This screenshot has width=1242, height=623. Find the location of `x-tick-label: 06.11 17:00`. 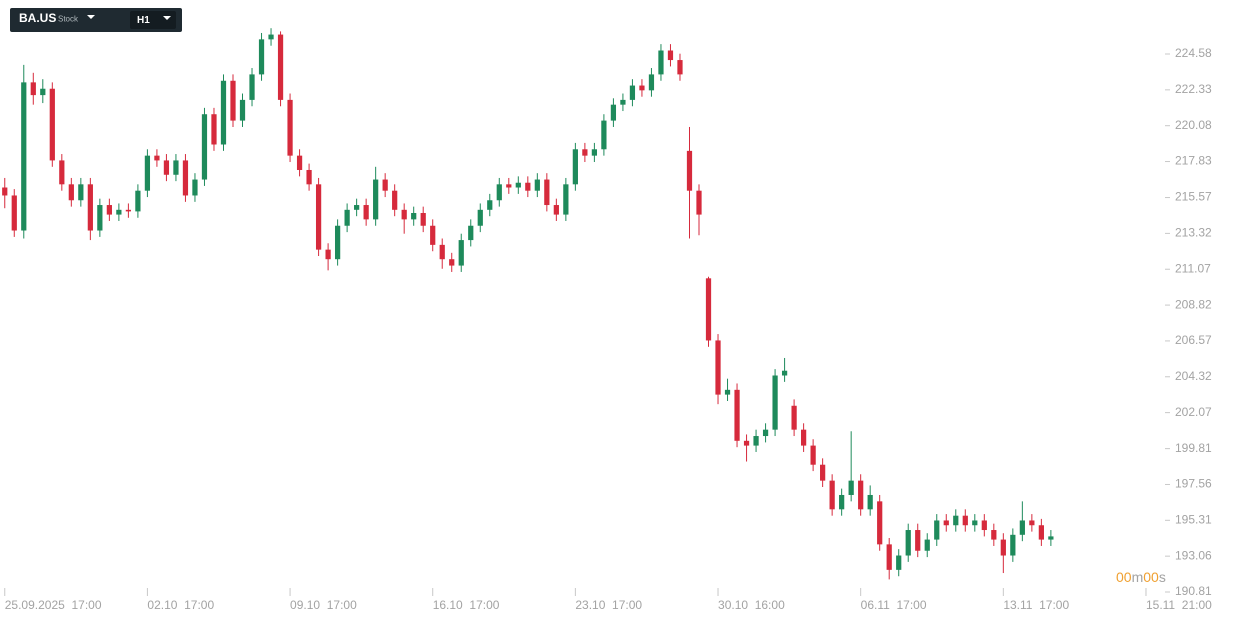

x-tick-label: 06.11 17:00 is located at coordinates (894, 605).